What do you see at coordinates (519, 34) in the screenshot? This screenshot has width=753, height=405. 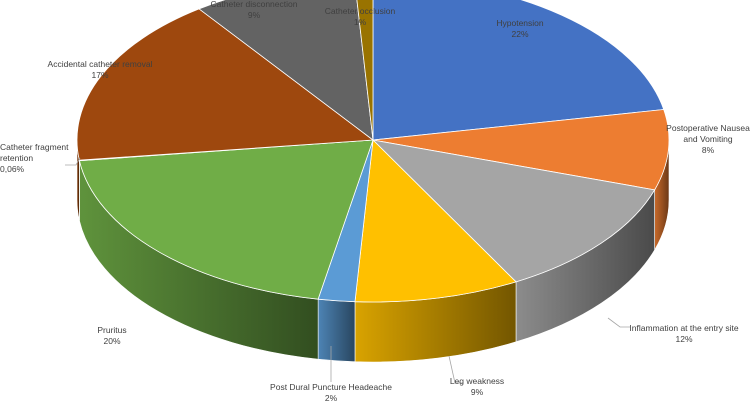 I see `label-value: 22%` at bounding box center [519, 34].